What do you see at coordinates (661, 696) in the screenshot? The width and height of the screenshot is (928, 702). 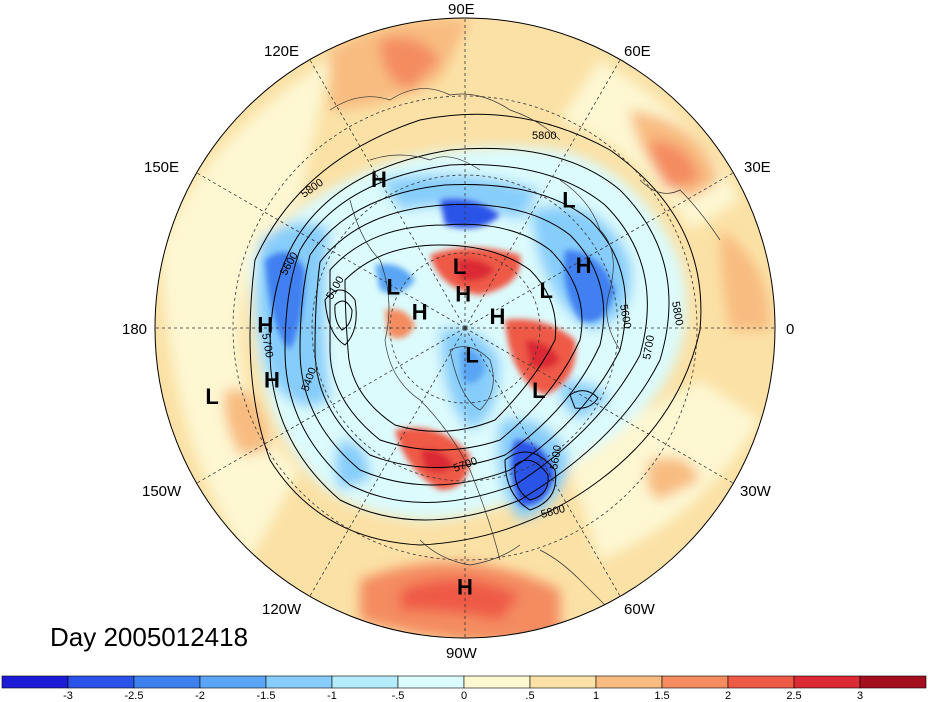 I see `colorbar-tick-label: 1.5` at bounding box center [661, 696].